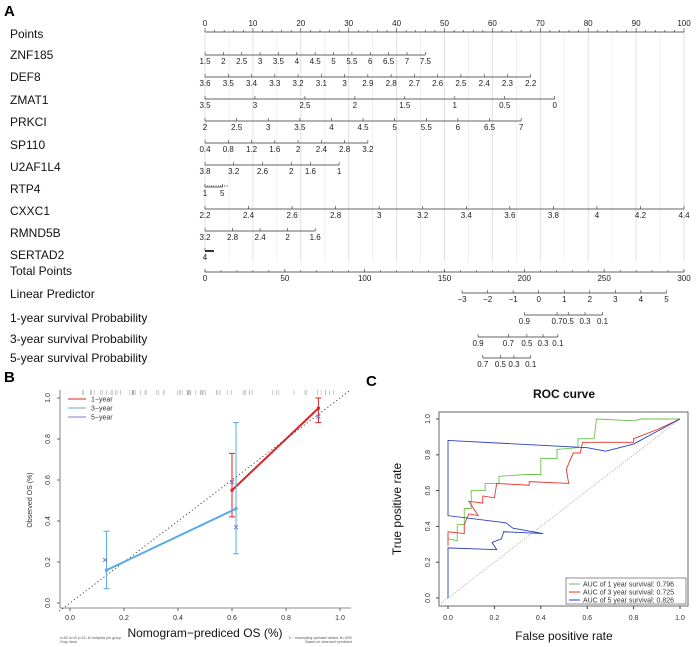 The width and height of the screenshot is (698, 647). What do you see at coordinates (370, 61) in the screenshot?
I see `znf185-tick-label: 6` at bounding box center [370, 61].